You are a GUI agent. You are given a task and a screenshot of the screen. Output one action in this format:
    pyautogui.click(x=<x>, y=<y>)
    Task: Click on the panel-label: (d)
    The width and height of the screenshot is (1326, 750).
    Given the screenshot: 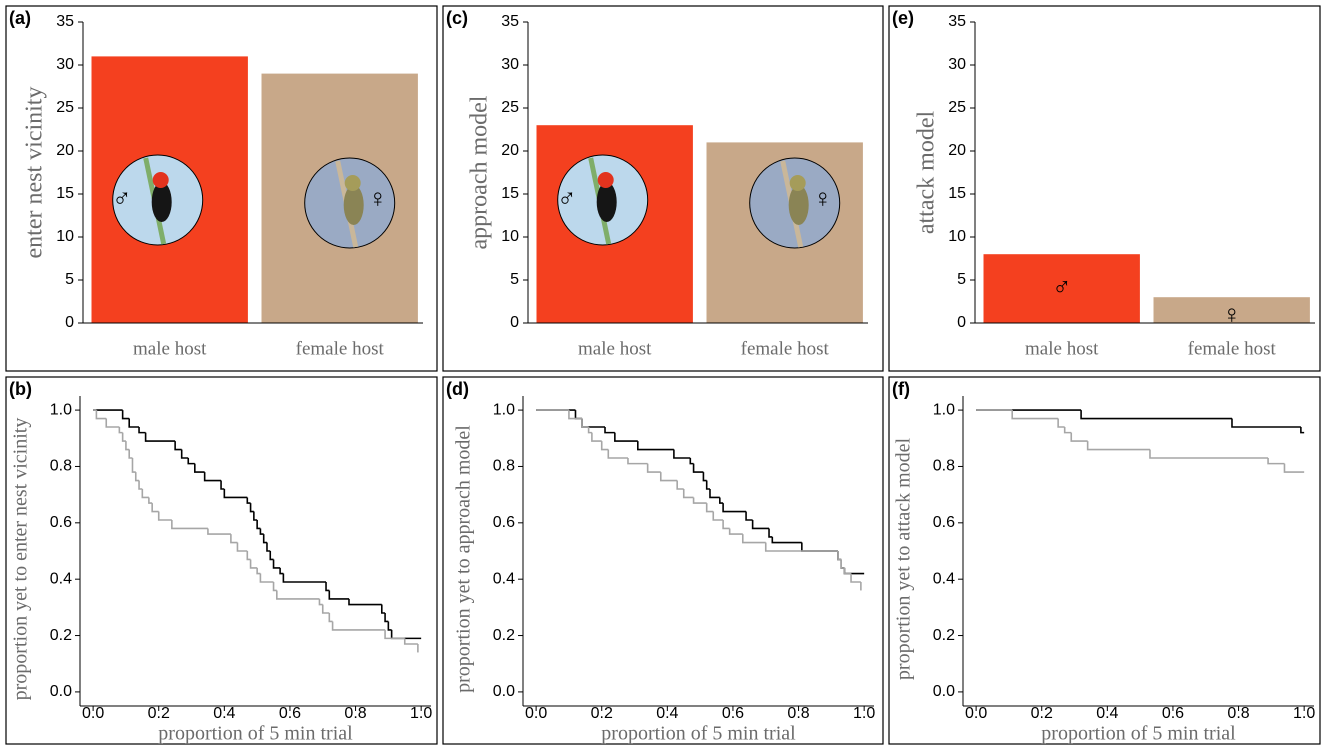 What is the action you would take?
    pyautogui.click(x=457, y=389)
    